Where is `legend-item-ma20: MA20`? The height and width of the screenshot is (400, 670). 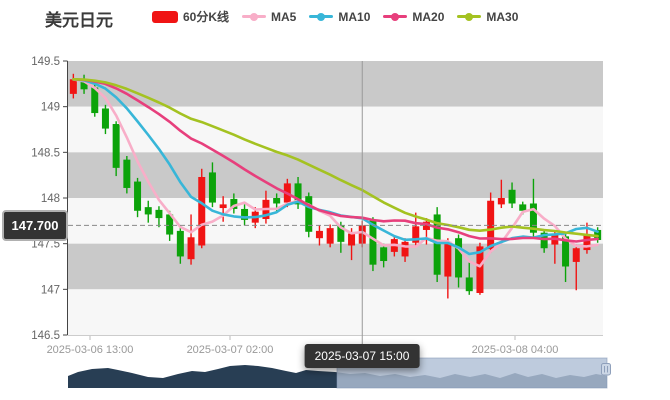 legend-item-ma20: MA20 is located at coordinates (413, 17).